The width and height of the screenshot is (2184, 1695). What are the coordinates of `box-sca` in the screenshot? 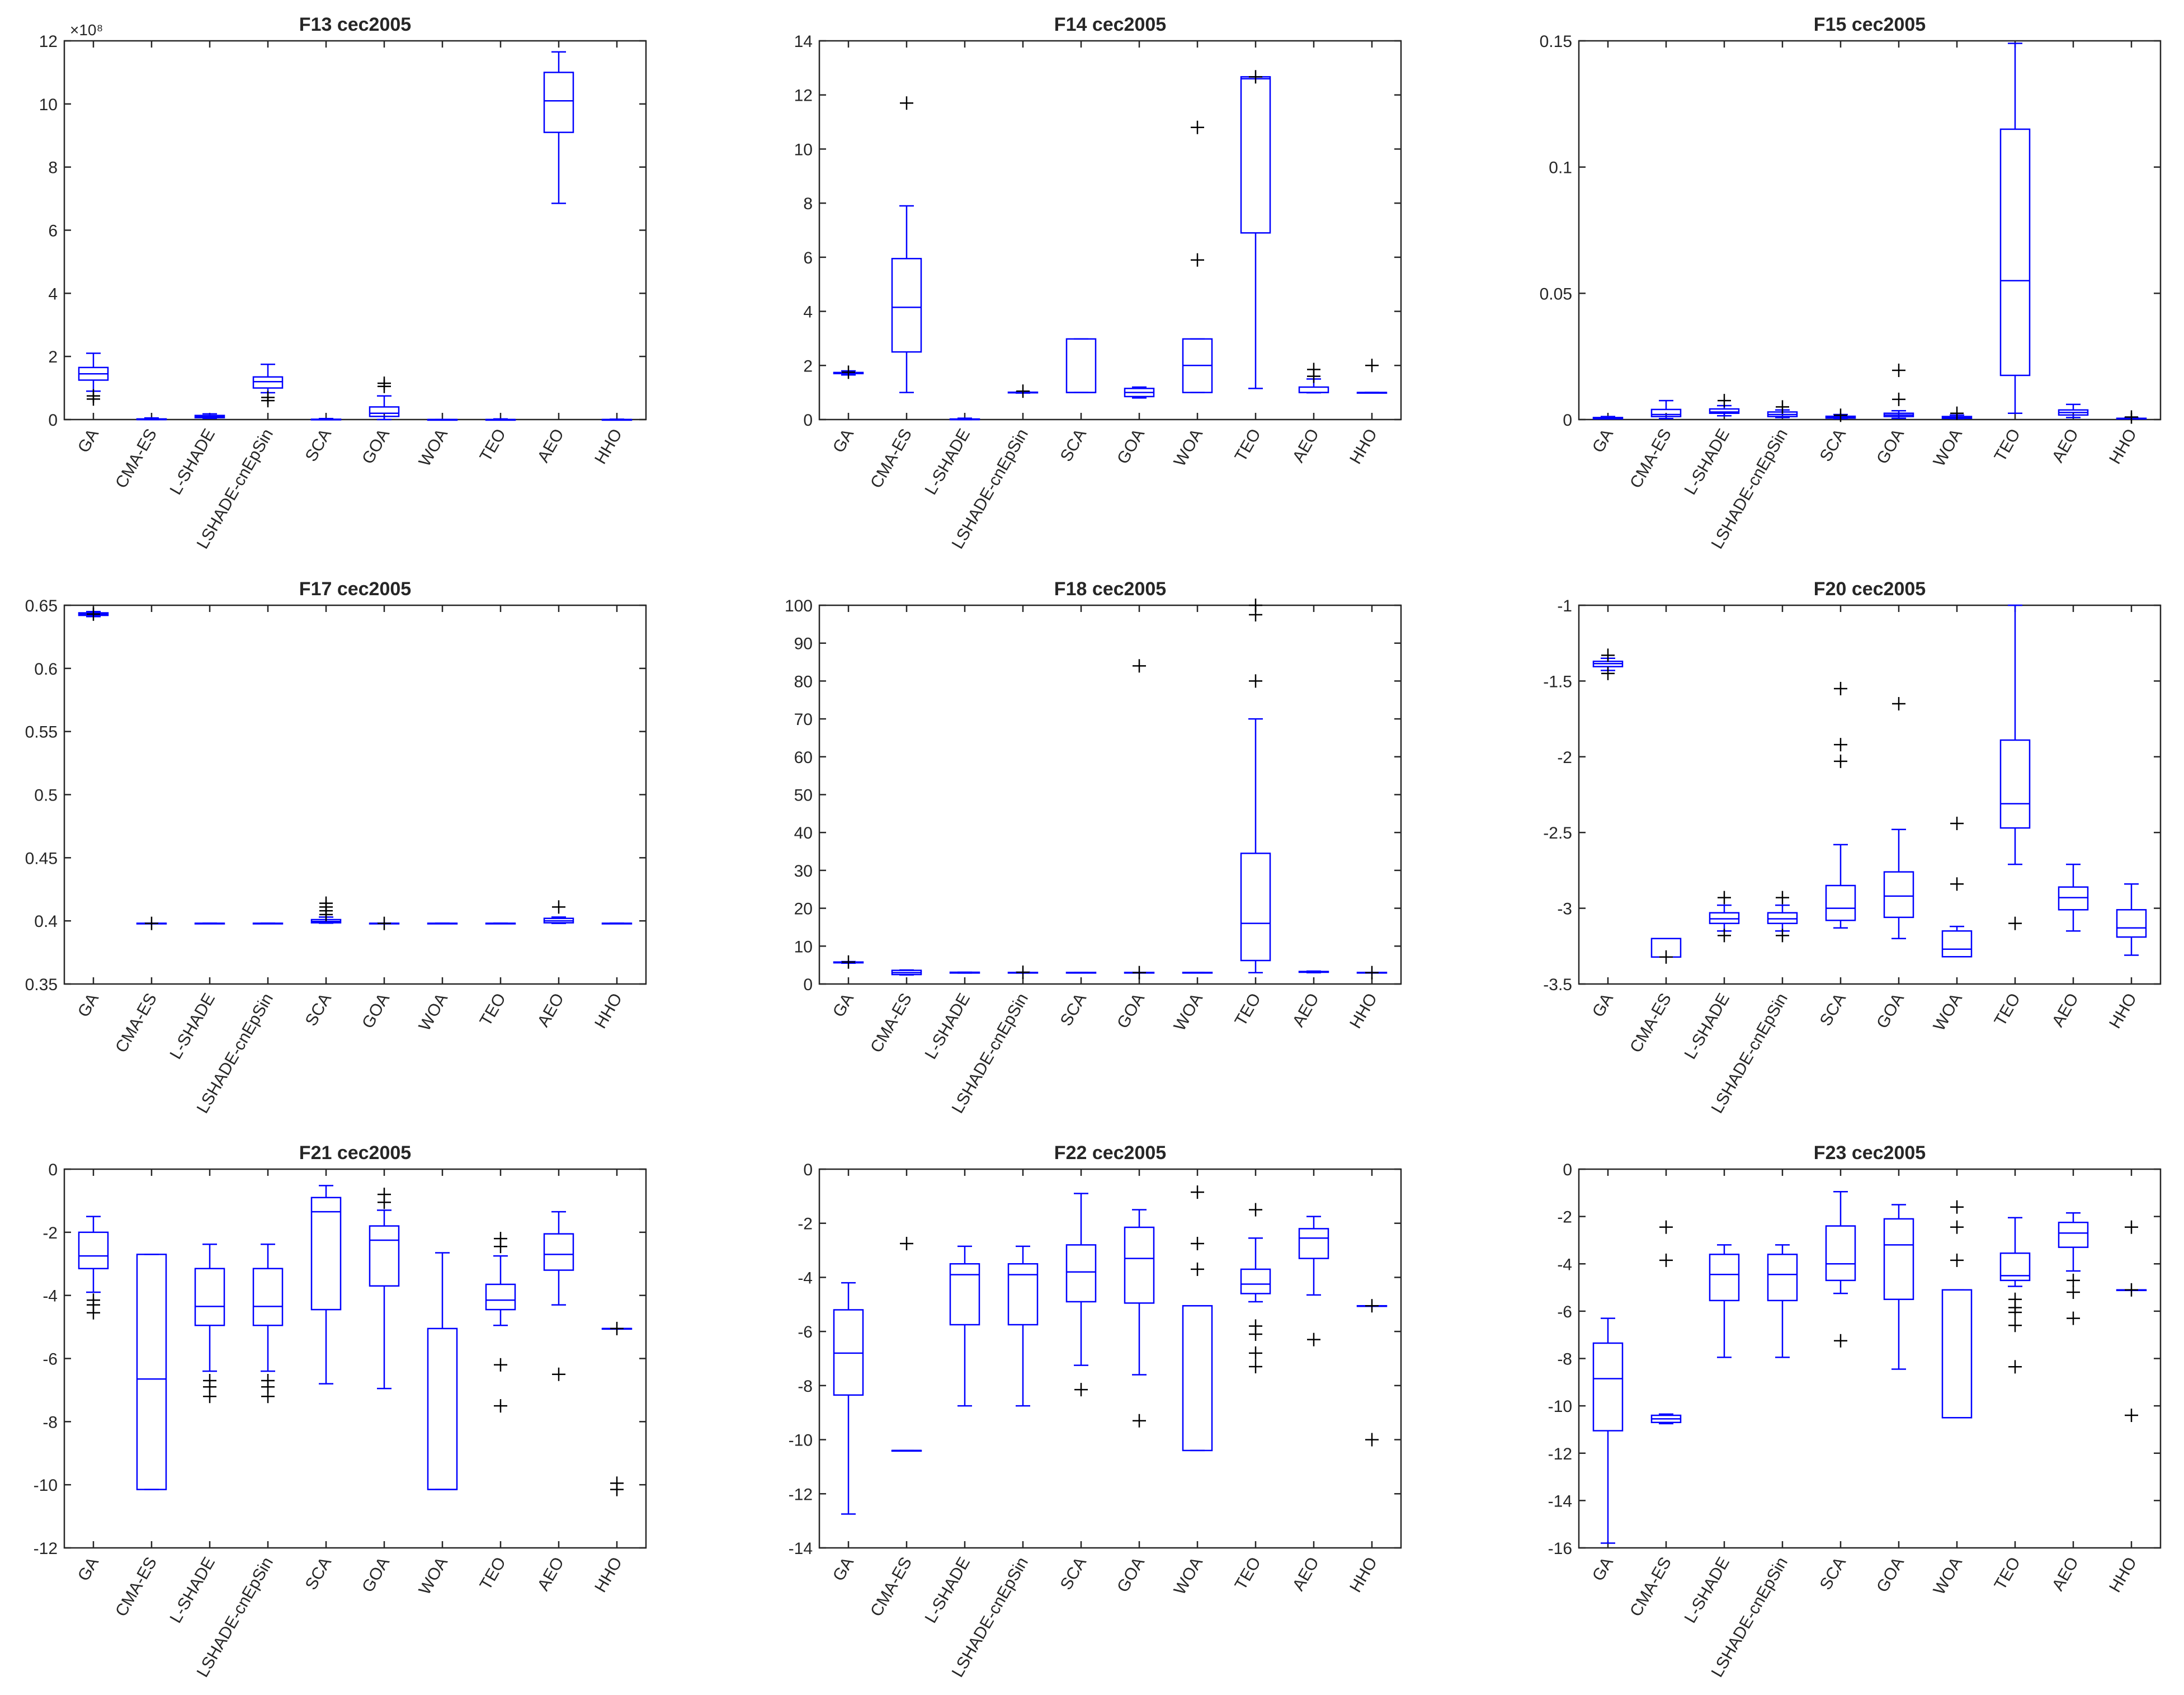 It's located at (1081, 973).